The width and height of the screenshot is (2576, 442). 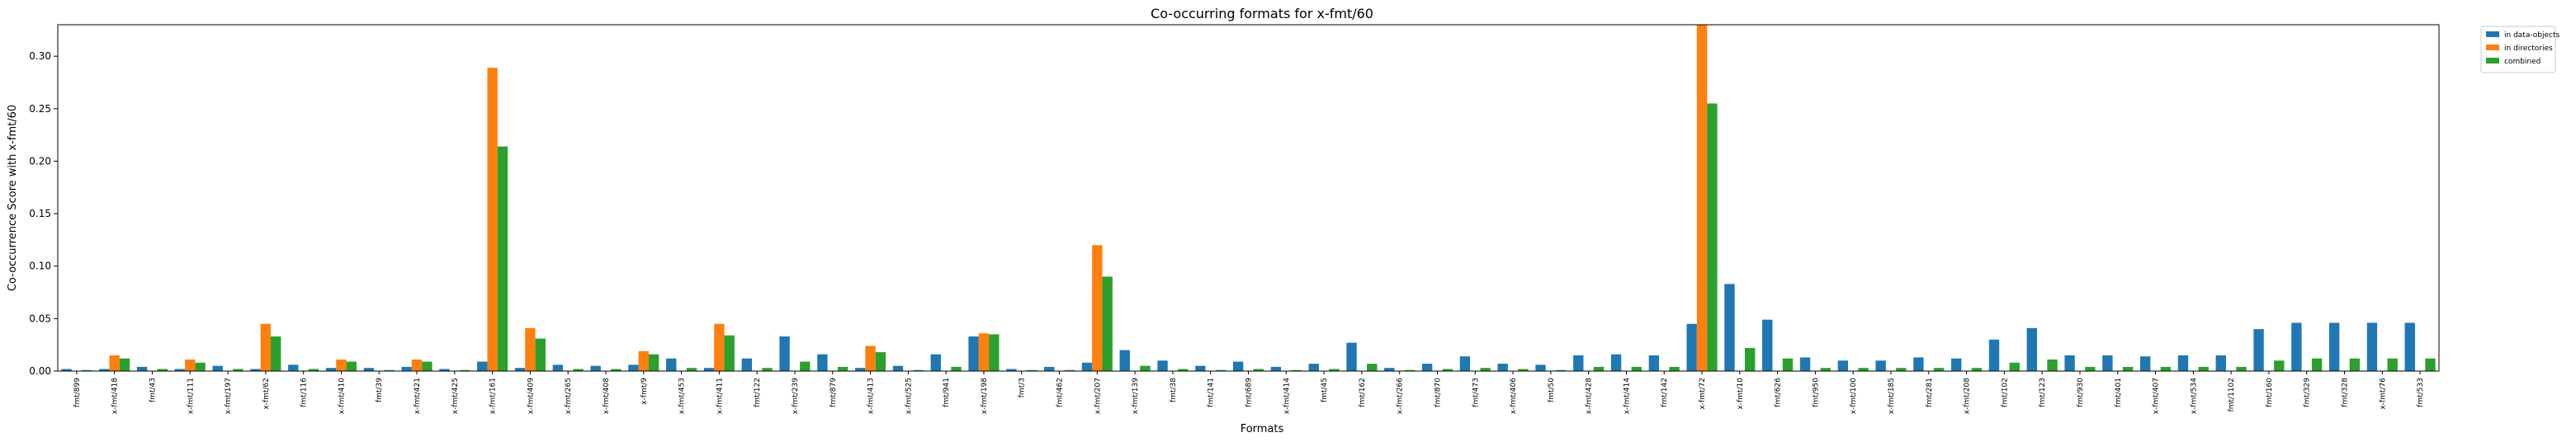 What do you see at coordinates (40, 318) in the screenshot?
I see `y-tick-label: 0.05` at bounding box center [40, 318].